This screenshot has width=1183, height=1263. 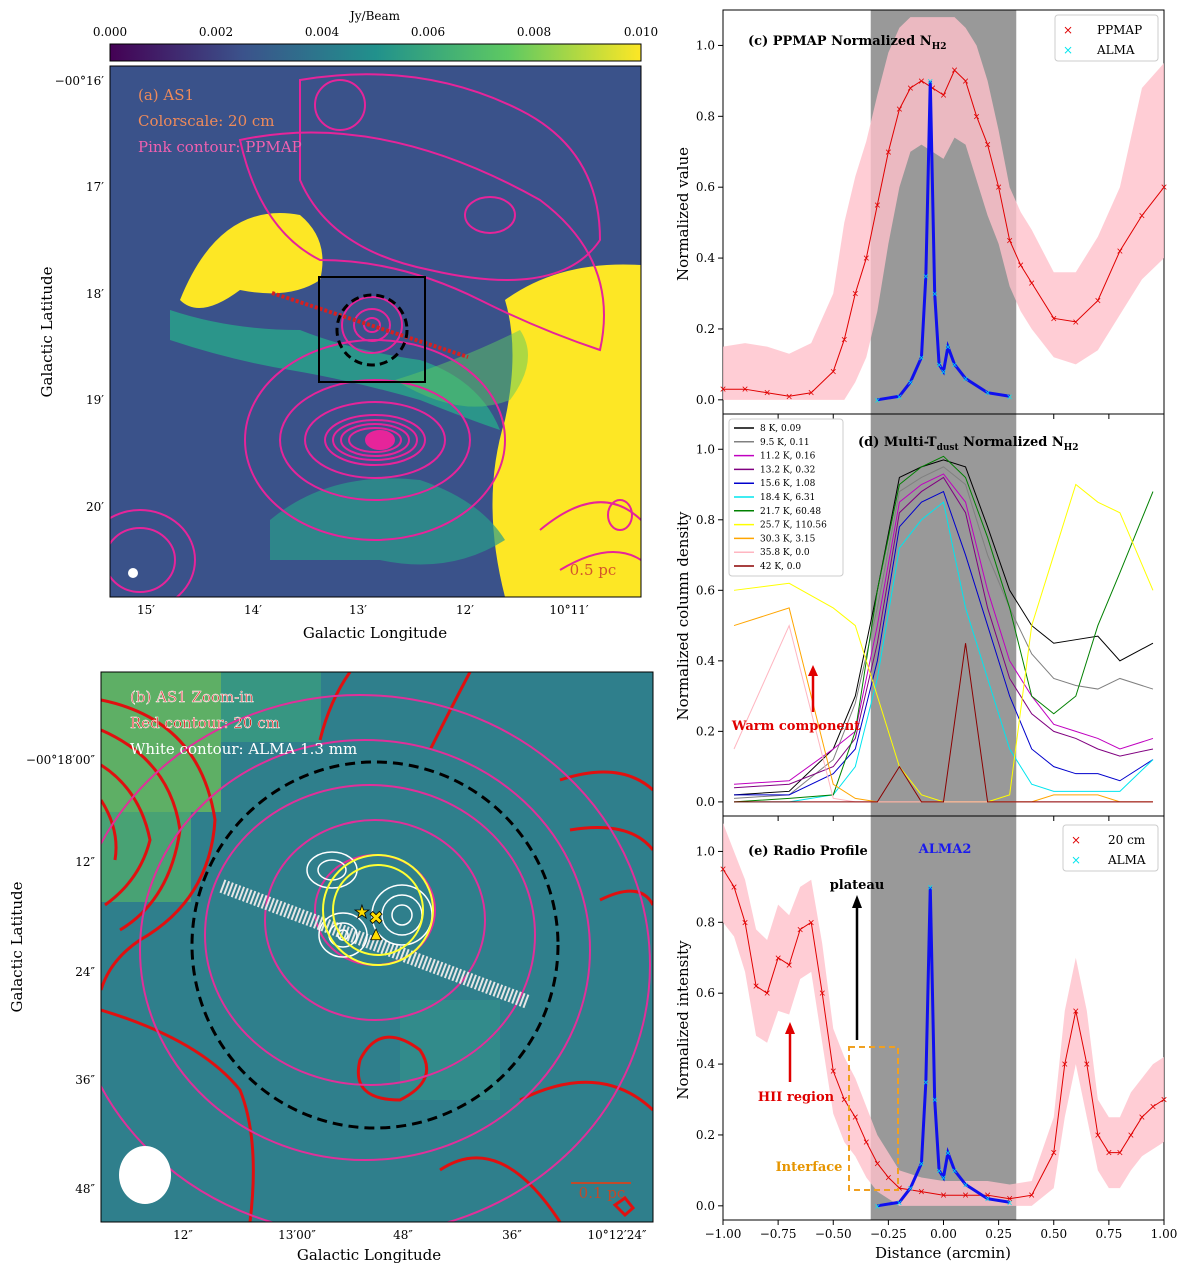 What do you see at coordinates (1127, 840) in the screenshot?
I see `legend-e-20cm: 20 cm` at bounding box center [1127, 840].